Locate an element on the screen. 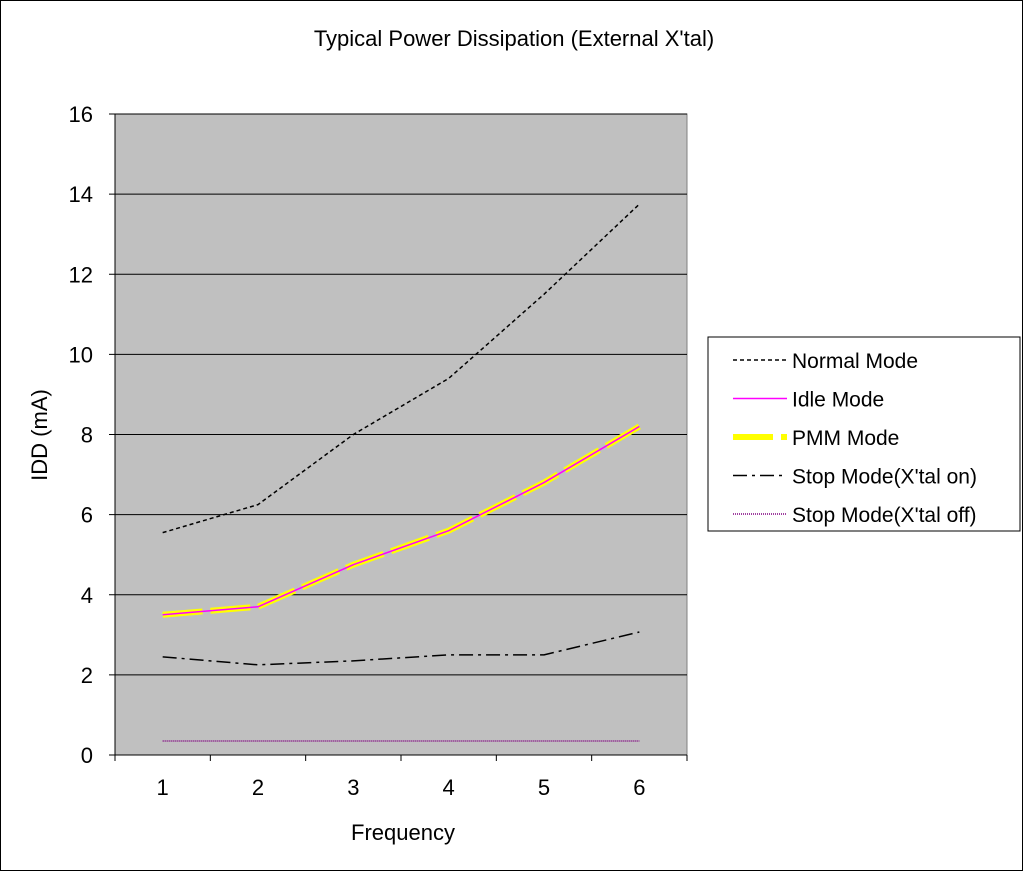  x-tick-label: 1 is located at coordinates (163, 787).